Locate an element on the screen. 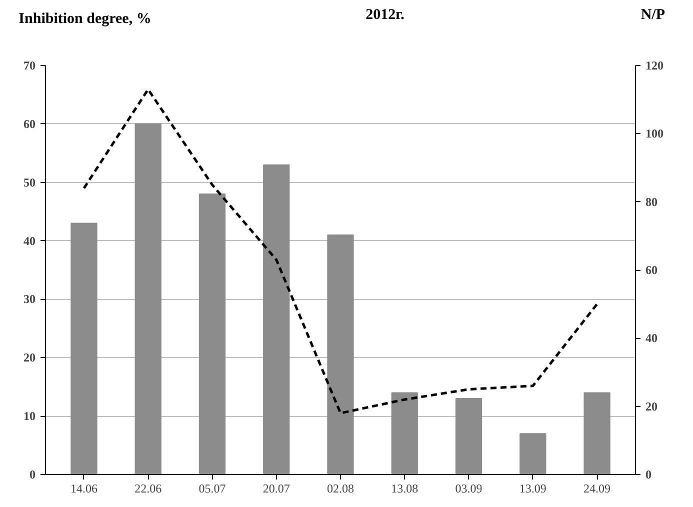 The width and height of the screenshot is (693, 507). x-tick-label: 14.06 is located at coordinates (84, 489).